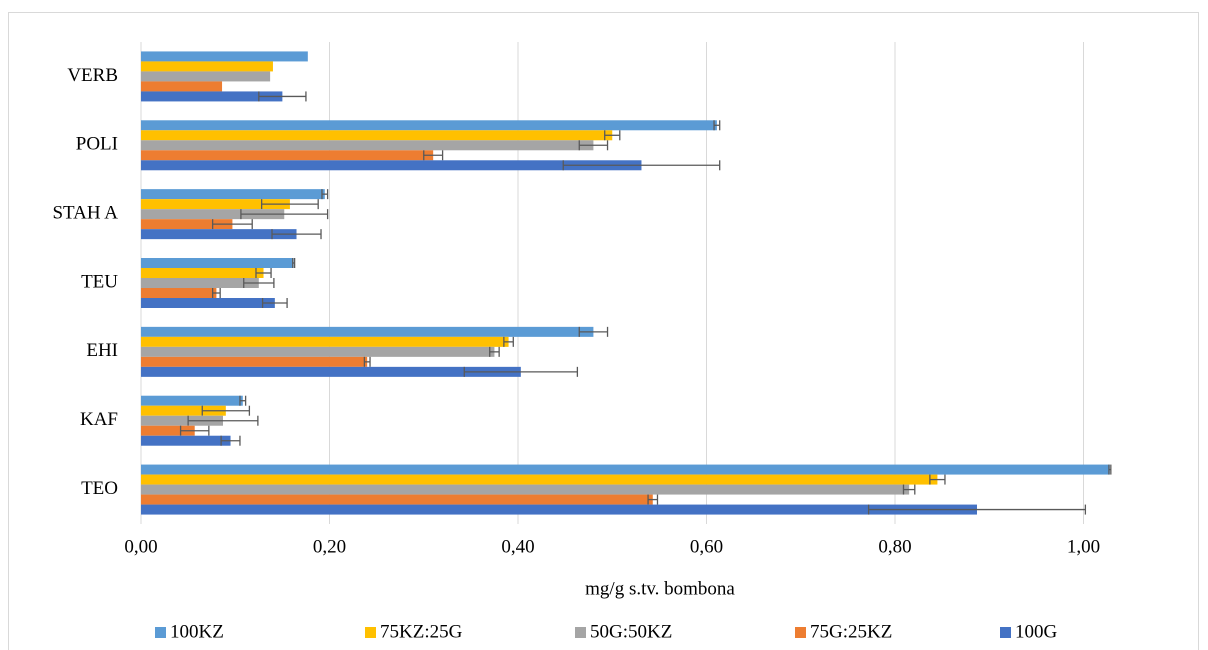 The height and width of the screenshot is (650, 1208). Describe the element at coordinates (197, 631) in the screenshot. I see `legend-label: 100KZ` at that location.